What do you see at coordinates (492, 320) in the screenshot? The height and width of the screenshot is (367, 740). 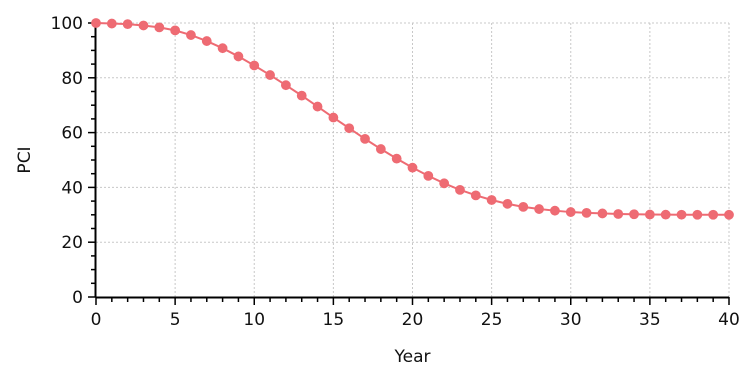 I see `x-tick-label: 25` at bounding box center [492, 320].